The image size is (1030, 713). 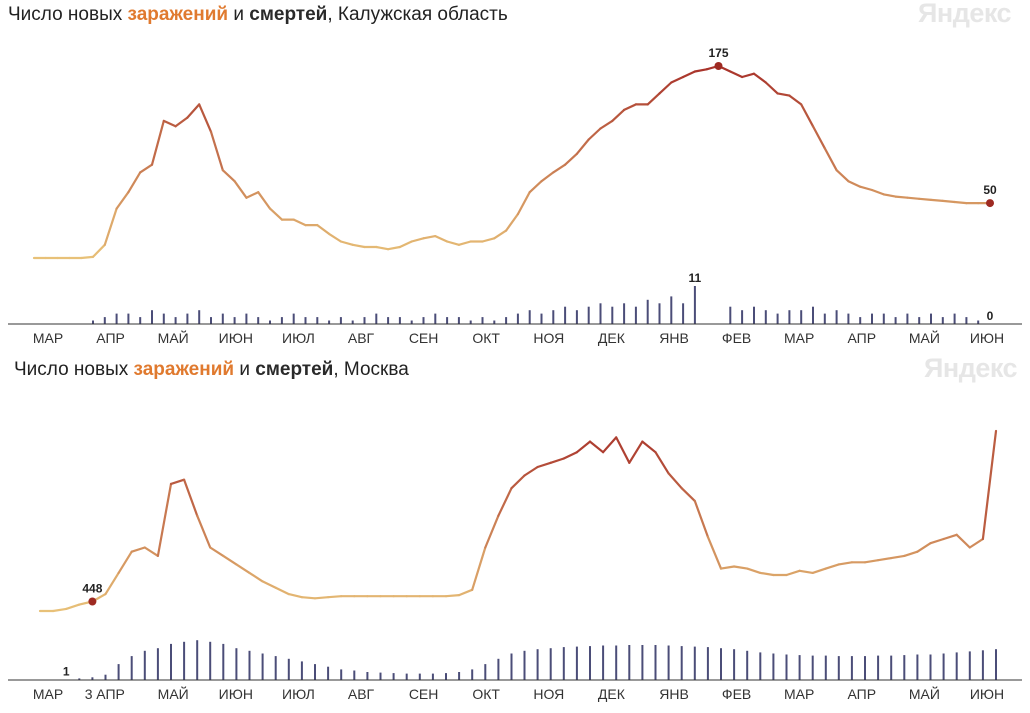 What do you see at coordinates (548, 338) in the screenshot?
I see `month-tick-label: НОЯ` at bounding box center [548, 338].